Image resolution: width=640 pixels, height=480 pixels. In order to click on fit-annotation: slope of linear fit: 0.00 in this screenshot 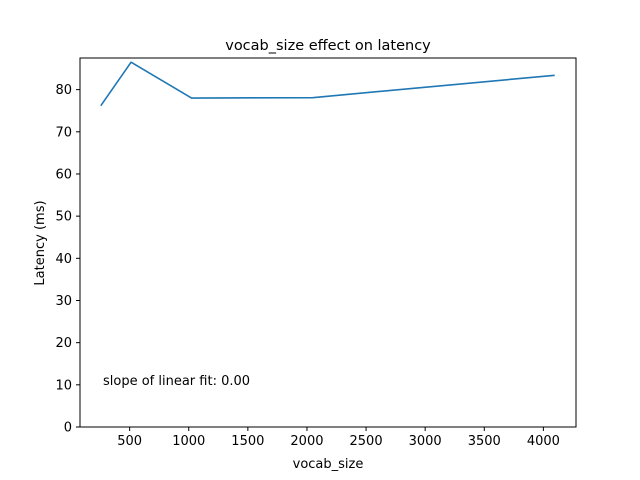, I will do `click(176, 381)`.